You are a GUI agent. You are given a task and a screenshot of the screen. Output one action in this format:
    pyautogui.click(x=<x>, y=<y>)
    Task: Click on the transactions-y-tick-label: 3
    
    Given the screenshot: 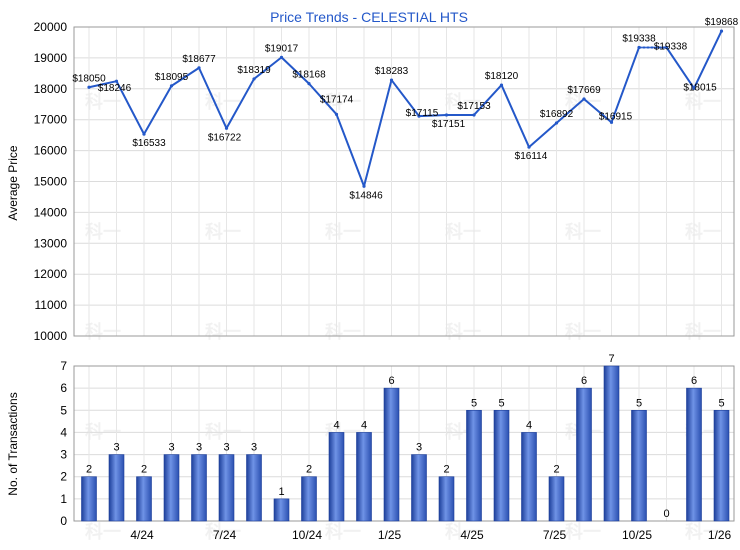 What is the action you would take?
    pyautogui.click(x=63, y=455)
    